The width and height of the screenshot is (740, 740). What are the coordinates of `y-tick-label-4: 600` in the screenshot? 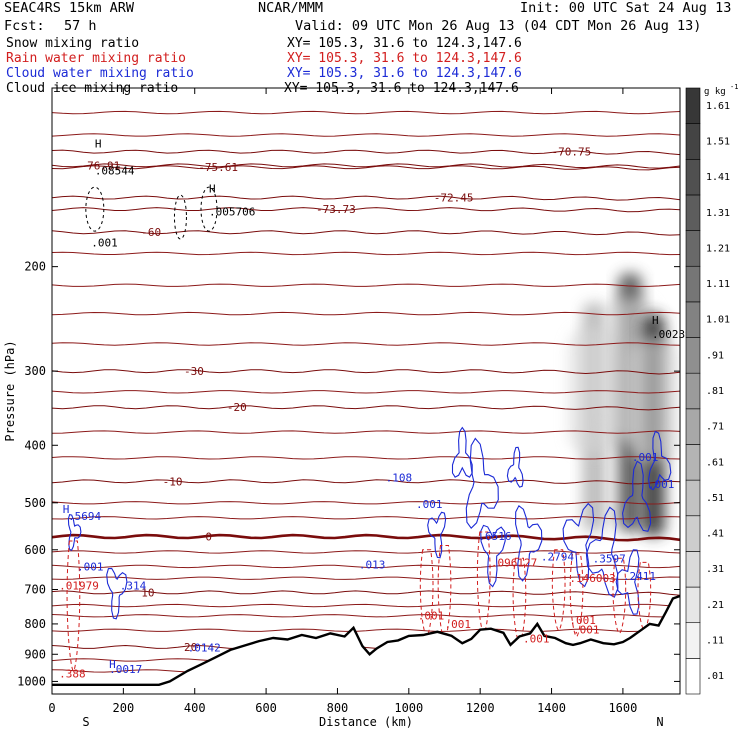 It's located at (35, 550).